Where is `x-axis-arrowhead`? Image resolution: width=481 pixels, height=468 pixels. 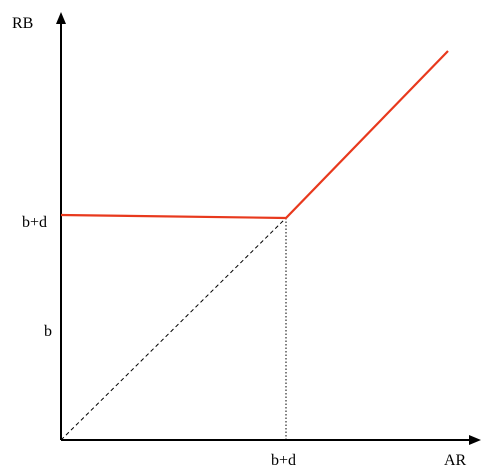
x-axis-arrowhead is located at coordinates (475, 440).